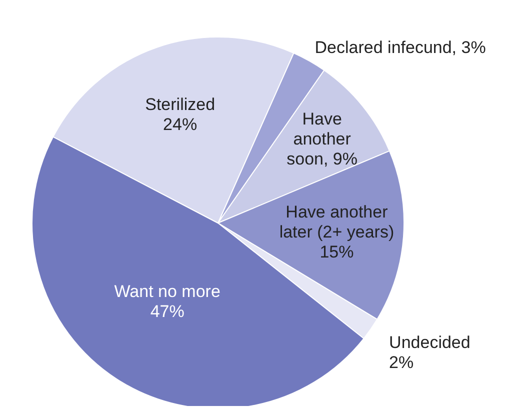 Image resolution: width=526 pixels, height=414 pixels. I want to click on slice-label: Undecided, so click(429, 342).